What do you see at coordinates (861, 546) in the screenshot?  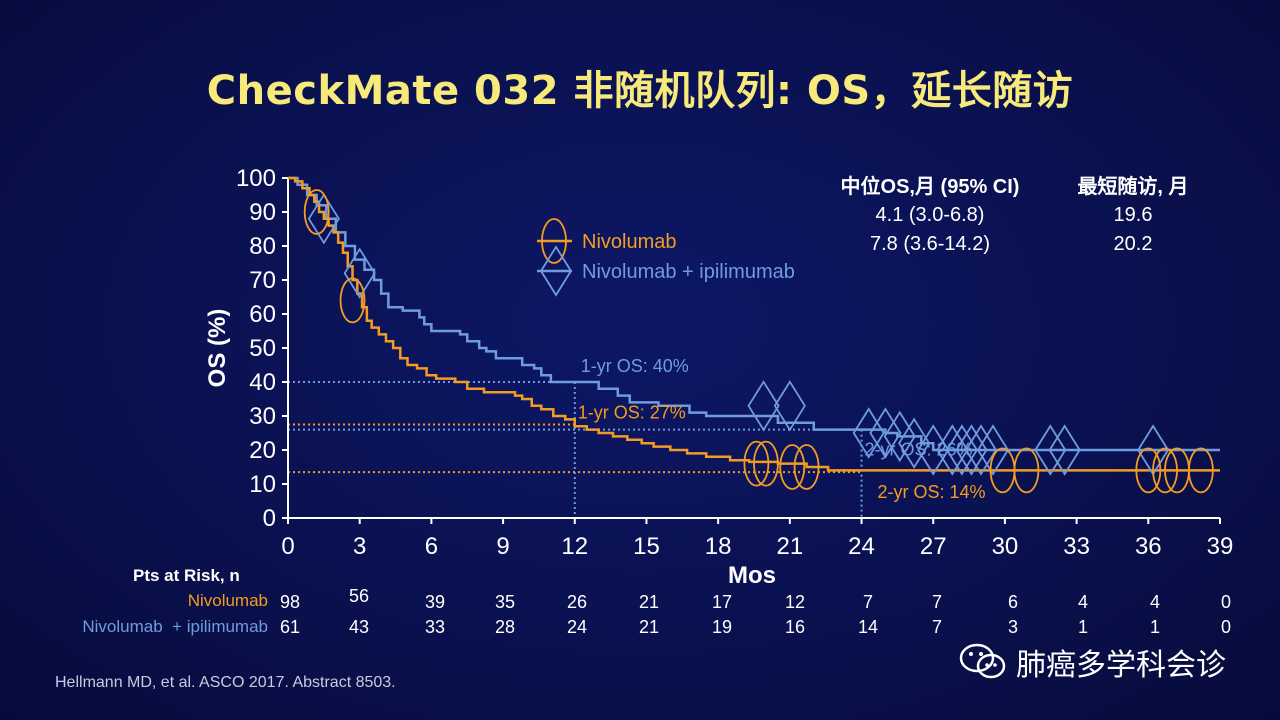 I see `x-tick-label: 24` at bounding box center [861, 546].